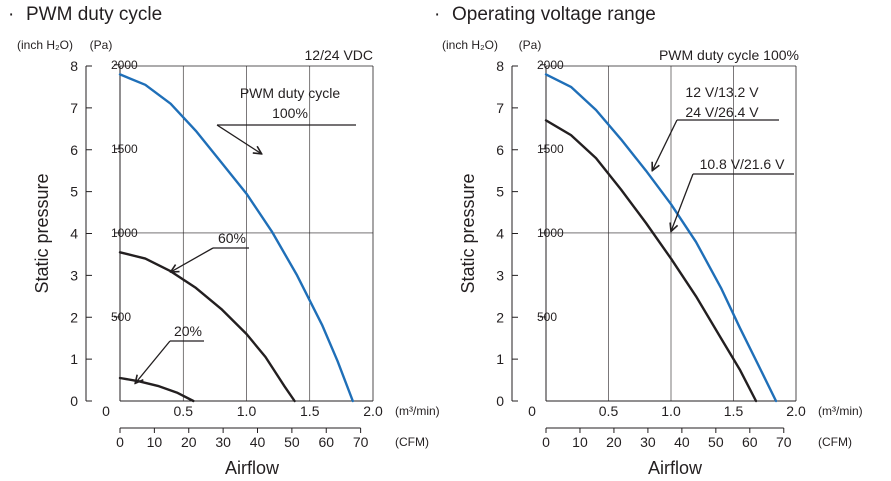  Describe the element at coordinates (339, 55) in the screenshot. I see `chart-subtitle: 12/24 VDC` at that location.